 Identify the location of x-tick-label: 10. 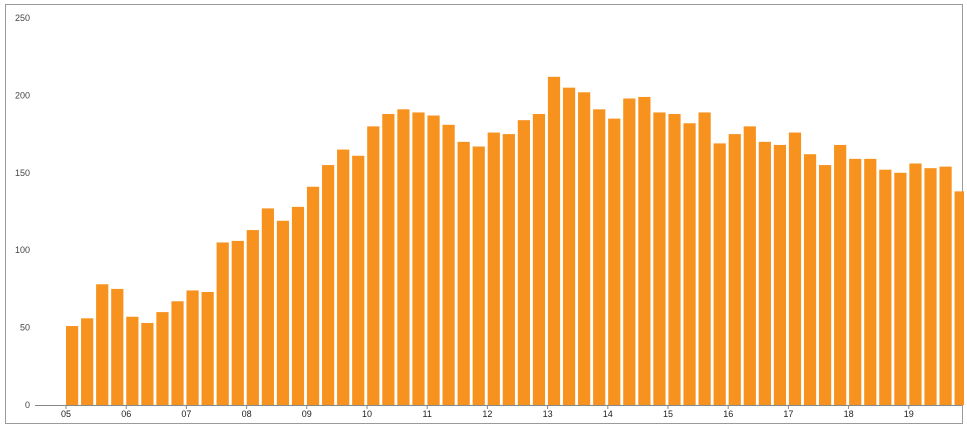
(367, 414).